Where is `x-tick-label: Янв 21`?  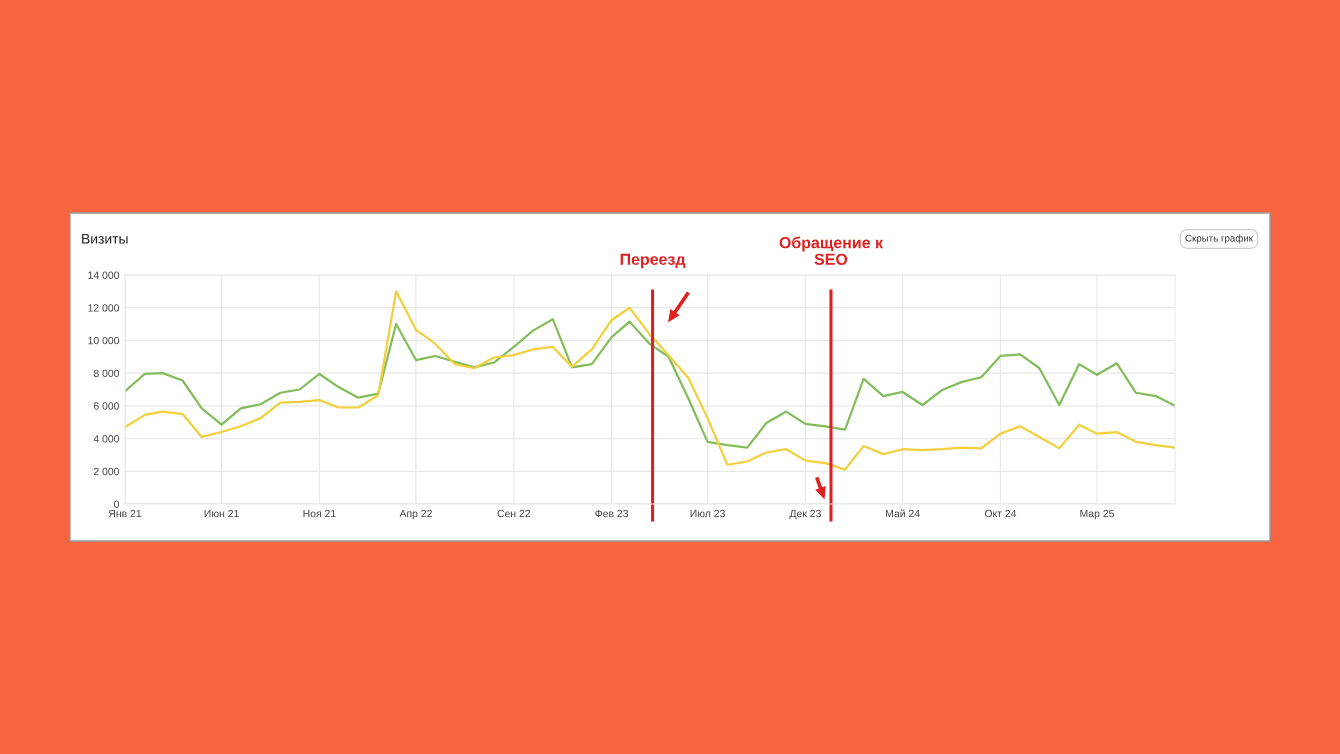
x-tick-label: Янв 21 is located at coordinates (125, 513).